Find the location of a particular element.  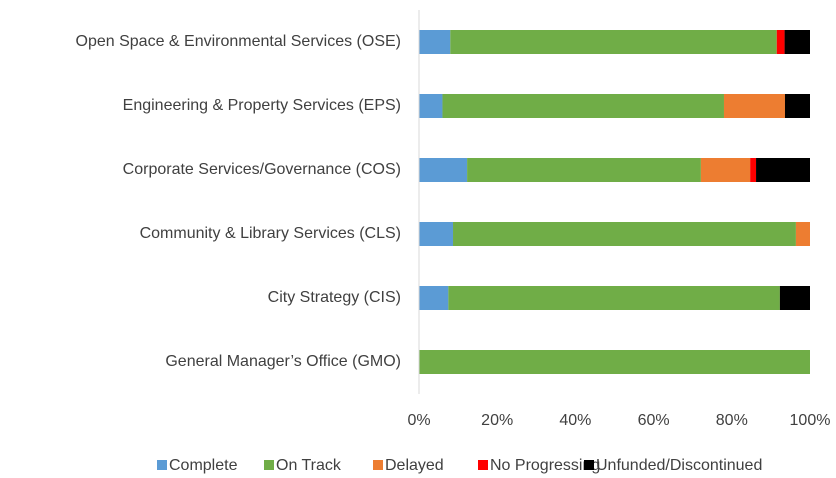

y-tick-label: Community & Library Services (CLS) is located at coordinates (270, 233).